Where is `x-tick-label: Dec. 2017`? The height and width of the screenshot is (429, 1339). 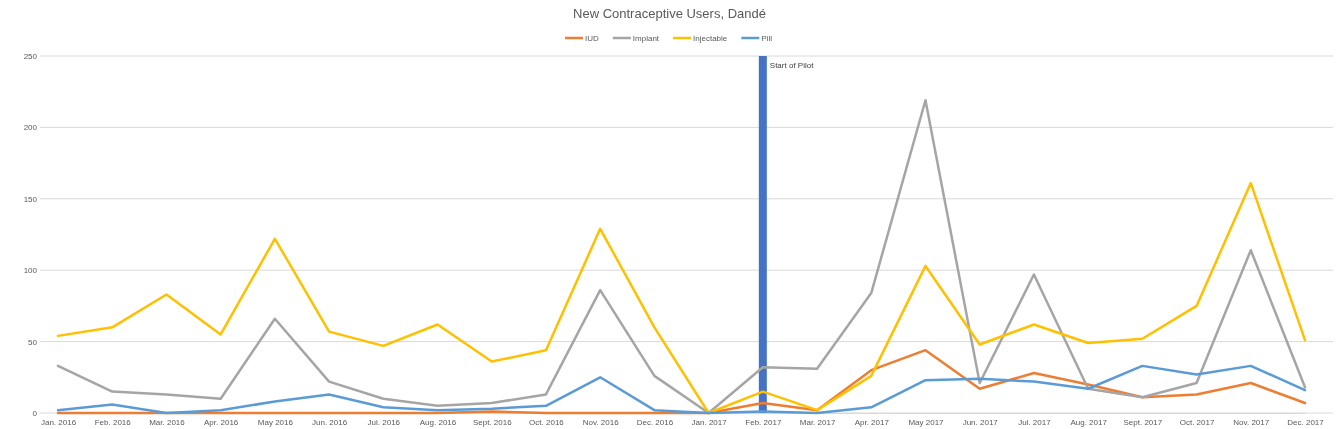 x-tick-label: Dec. 2017 is located at coordinates (1306, 422).